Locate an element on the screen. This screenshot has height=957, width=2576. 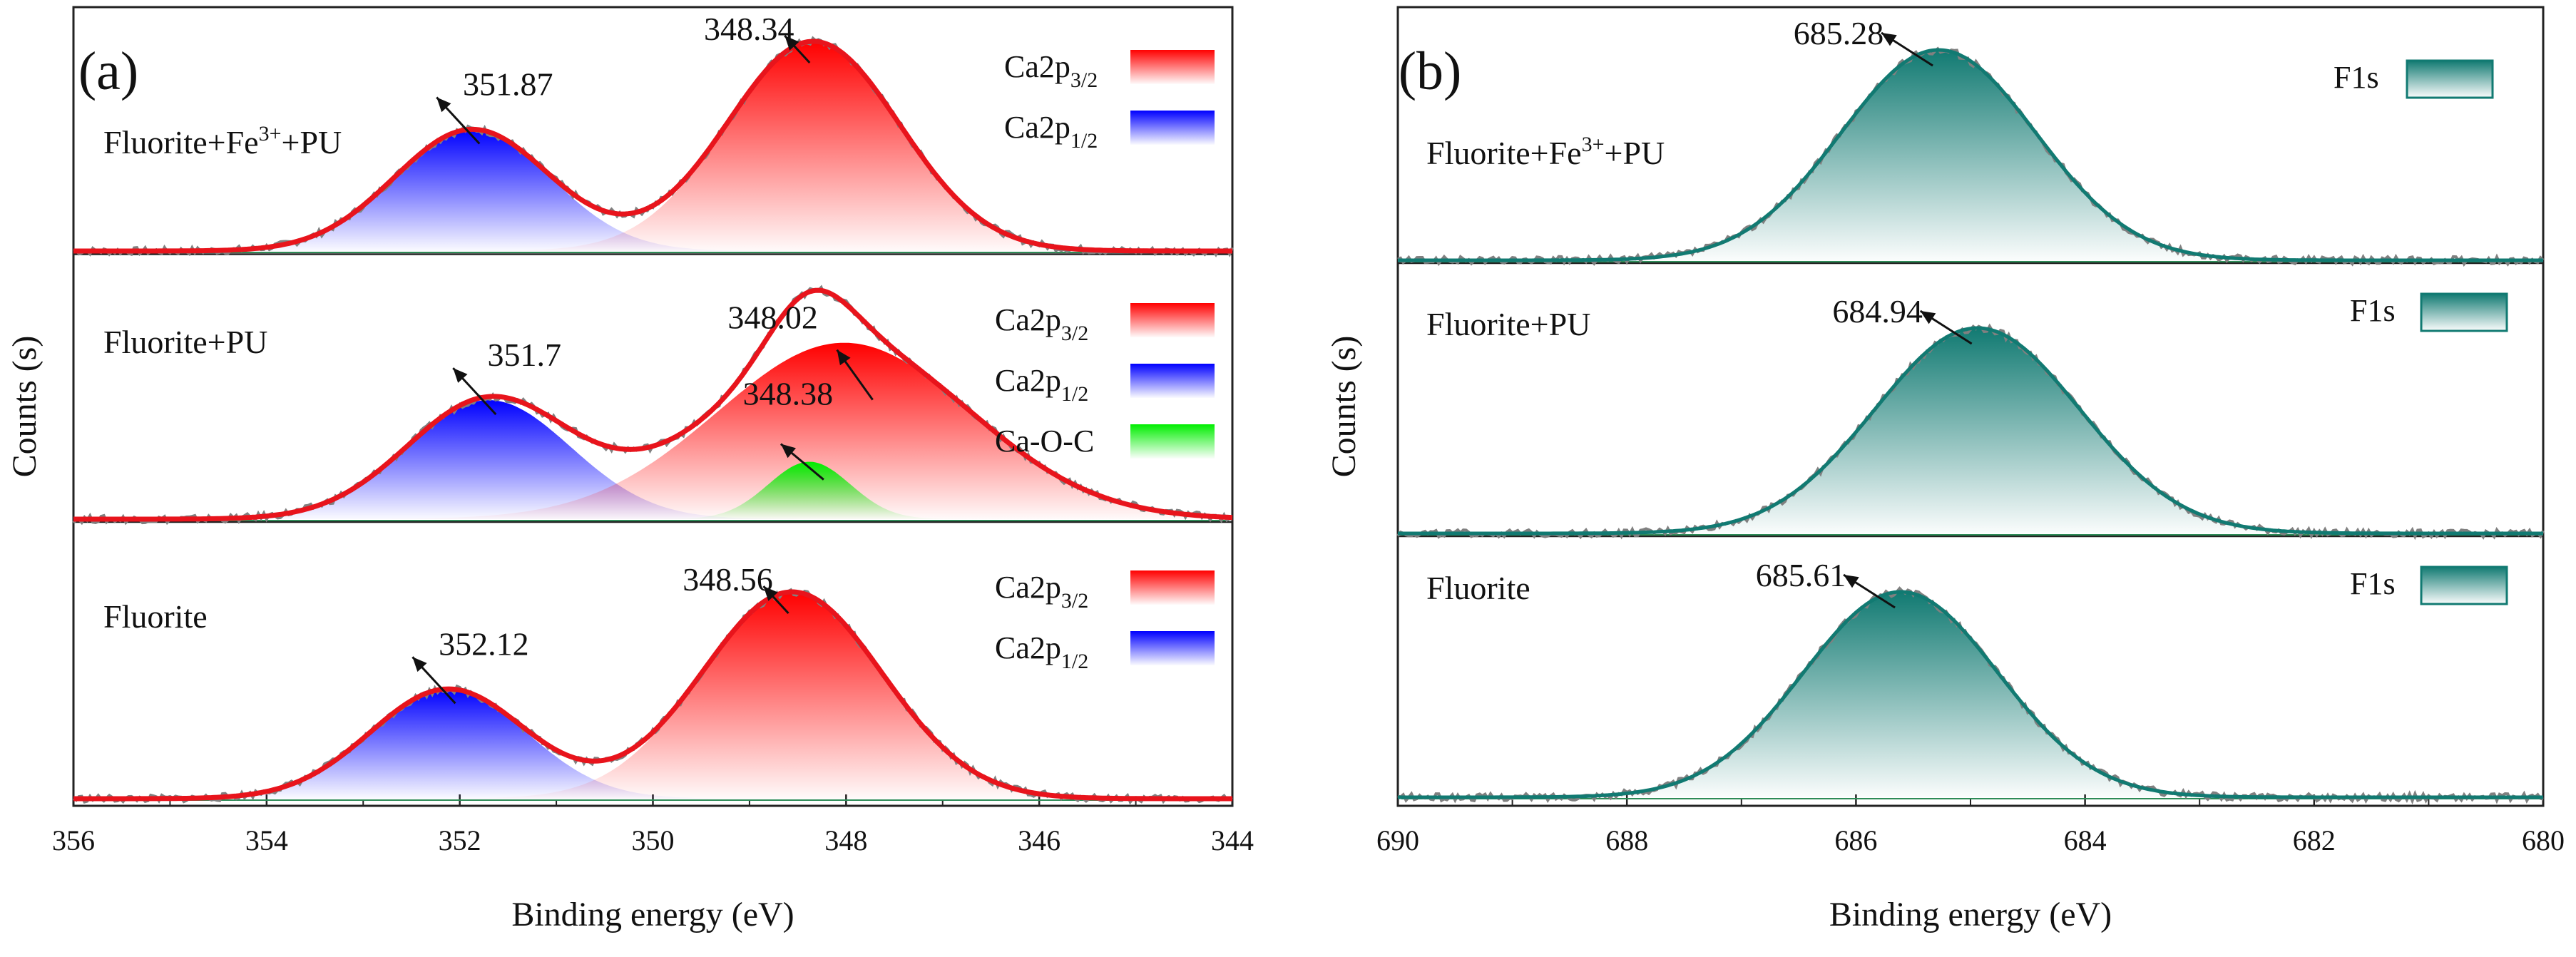
subplot-3: 352.12 348.56 Fluorite Ca2p3/2 Ca2p1/2 is located at coordinates (653, 683).